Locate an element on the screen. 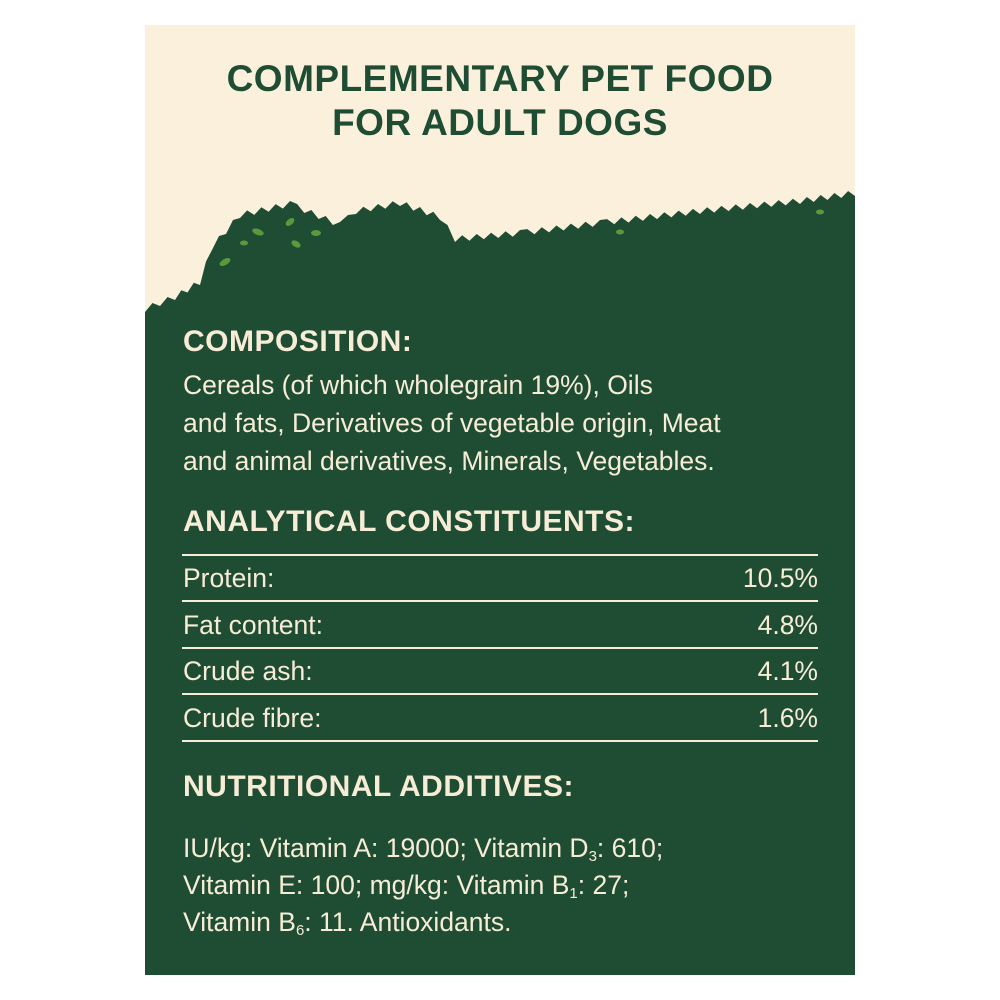 The height and width of the screenshot is (1000, 1000). row-value: 4.1% is located at coordinates (787, 671).